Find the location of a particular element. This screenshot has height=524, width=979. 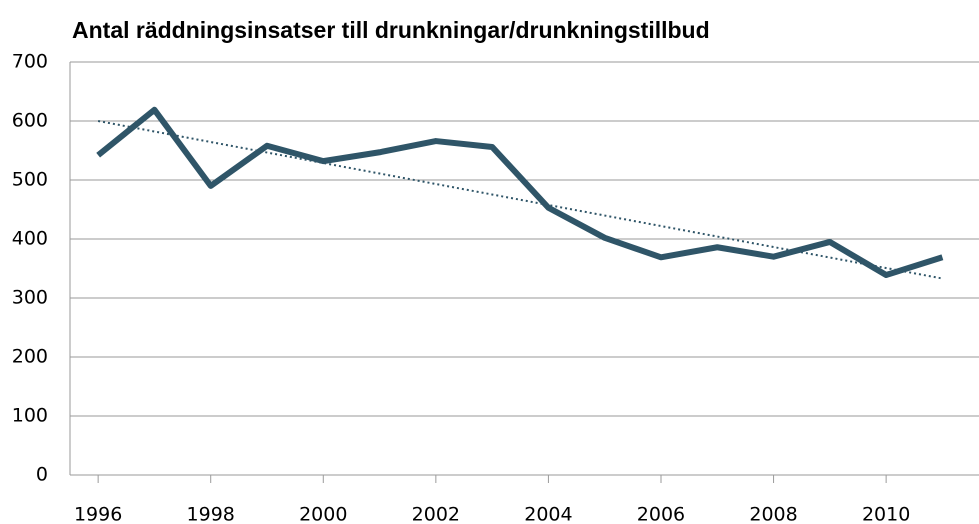

x-tick-label: 1996 is located at coordinates (98, 514).